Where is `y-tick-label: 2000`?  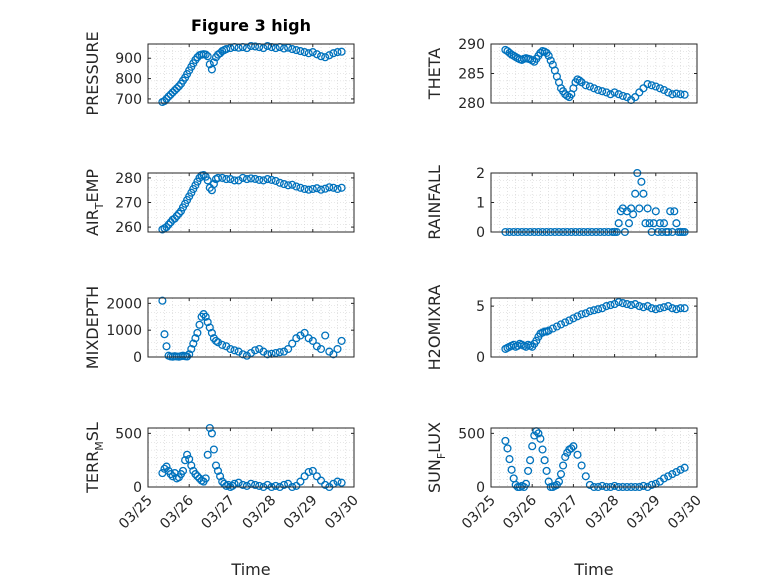 y-tick-label: 2000 is located at coordinates (124, 304).